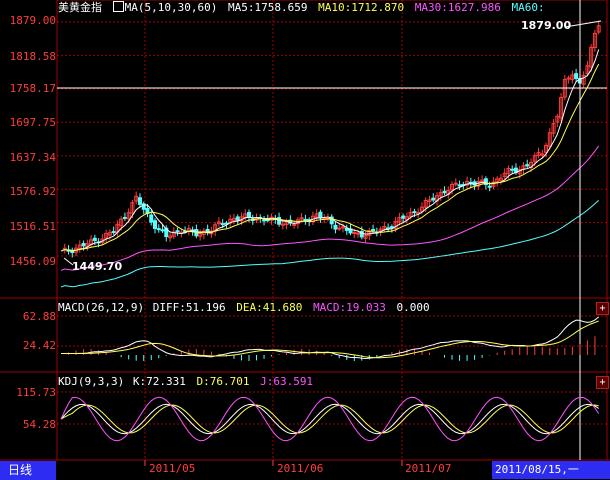 This screenshot has width=610, height=480. I want to click on date-tick: 2011/07, so click(428, 468).